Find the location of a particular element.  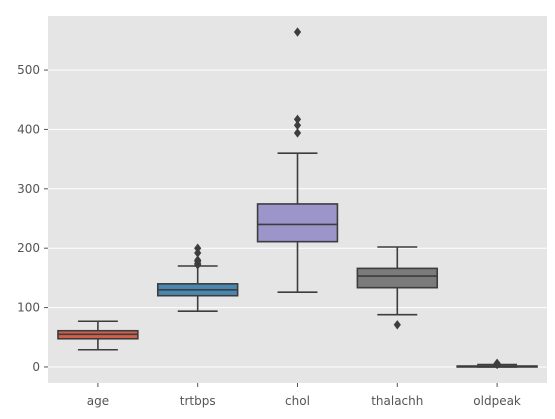

box-oldpeak is located at coordinates (497, 364).